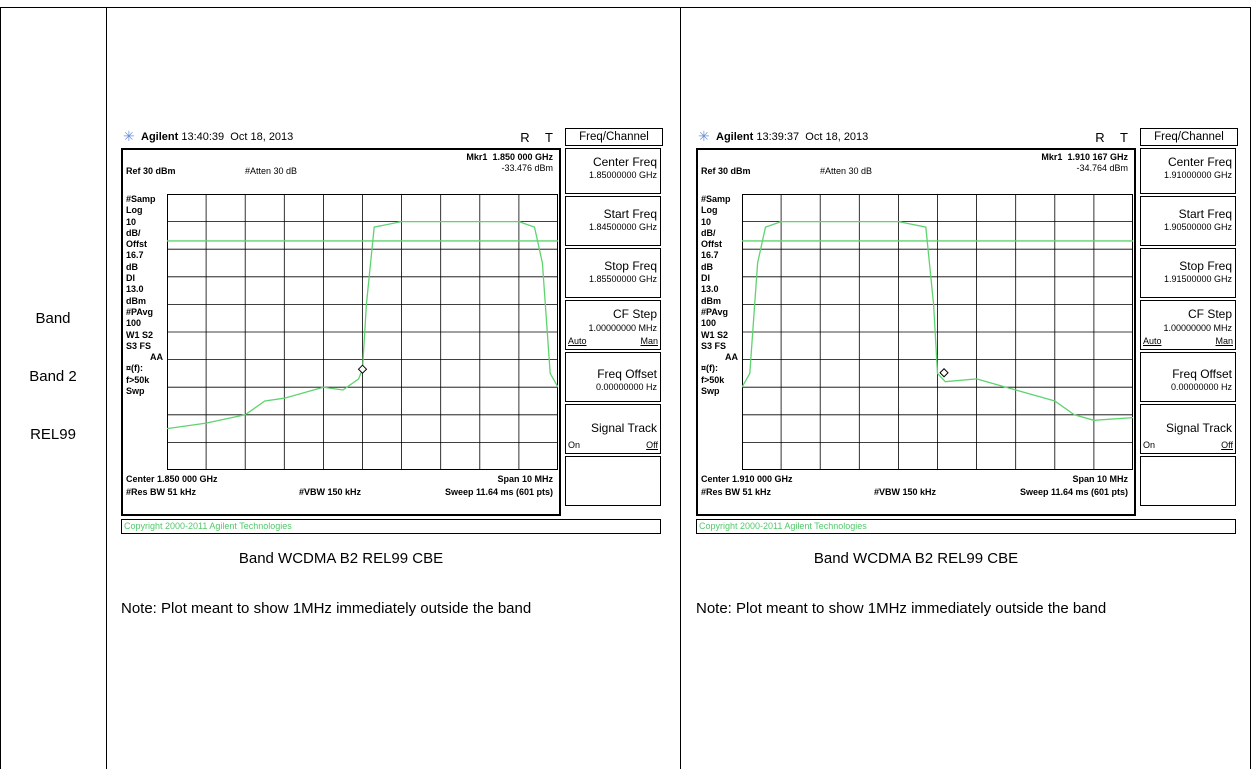 The image size is (1251, 769). I want to click on side-label: Swp, so click(710, 391).